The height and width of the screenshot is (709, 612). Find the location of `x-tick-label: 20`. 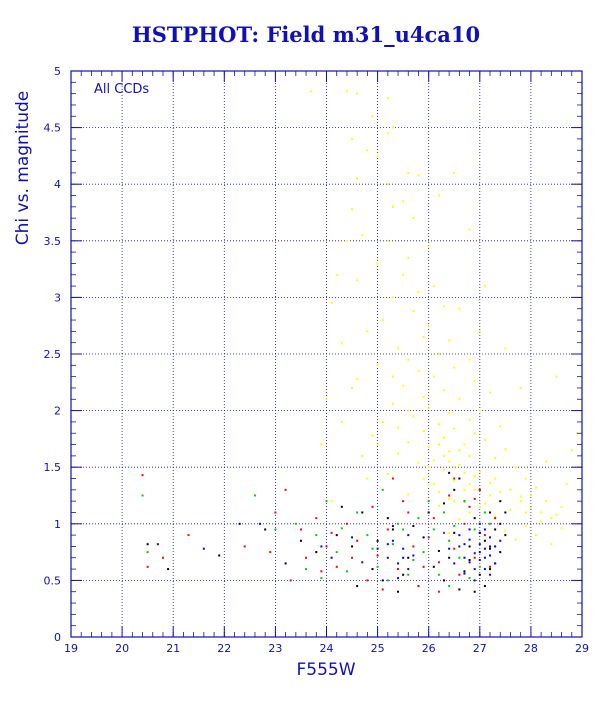

x-tick-label: 20 is located at coordinates (122, 648).